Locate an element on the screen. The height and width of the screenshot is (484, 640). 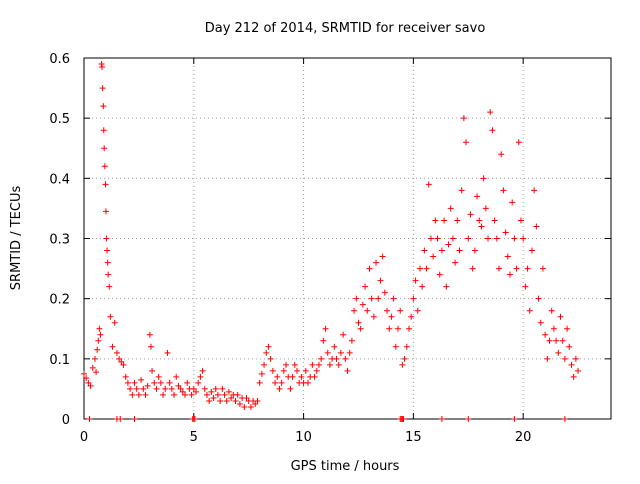
x-tick-label: 0 is located at coordinates (84, 437).